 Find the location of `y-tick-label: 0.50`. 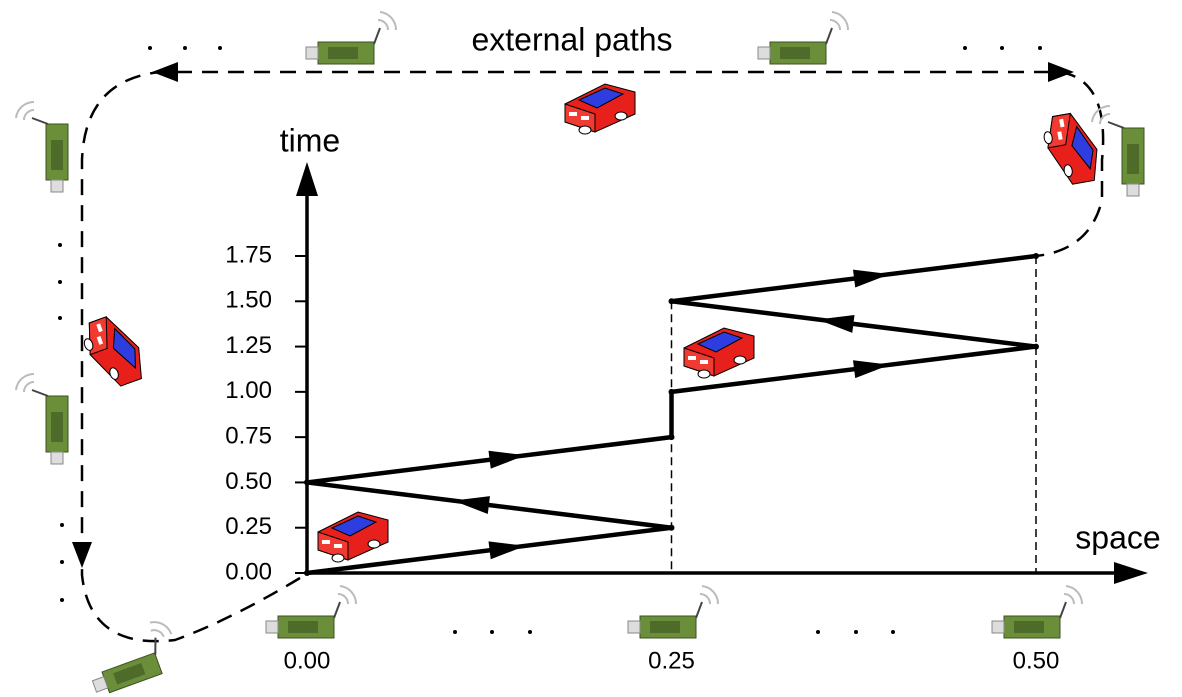

y-tick-label: 0.50 is located at coordinates (248, 481).